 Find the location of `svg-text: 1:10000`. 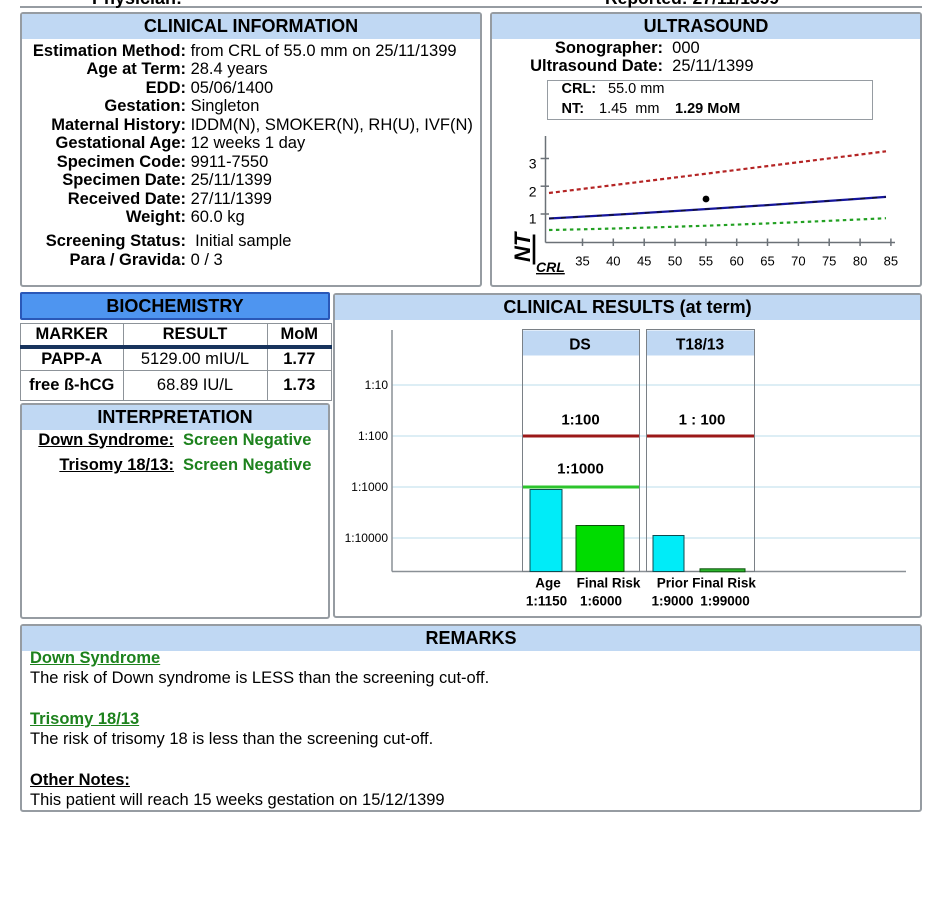

svg-text: 1:10000 is located at coordinates (367, 538).